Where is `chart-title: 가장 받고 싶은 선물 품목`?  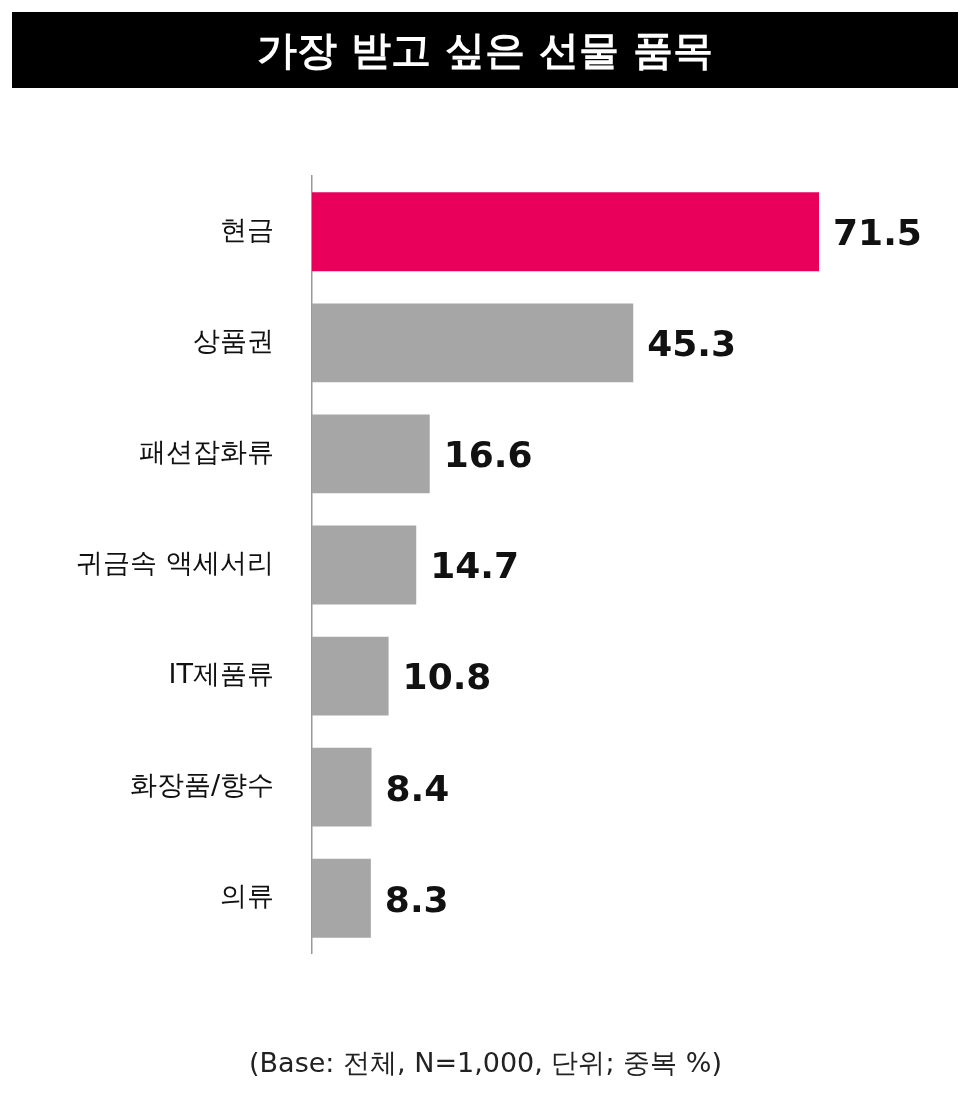
chart-title: 가장 받고 싶은 선물 품목 is located at coordinates (485, 50).